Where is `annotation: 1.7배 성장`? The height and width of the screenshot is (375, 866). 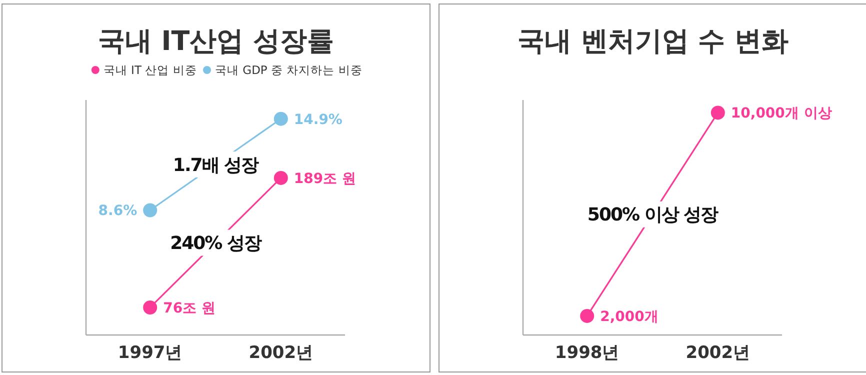 annotation: 1.7배 성장 is located at coordinates (216, 165).